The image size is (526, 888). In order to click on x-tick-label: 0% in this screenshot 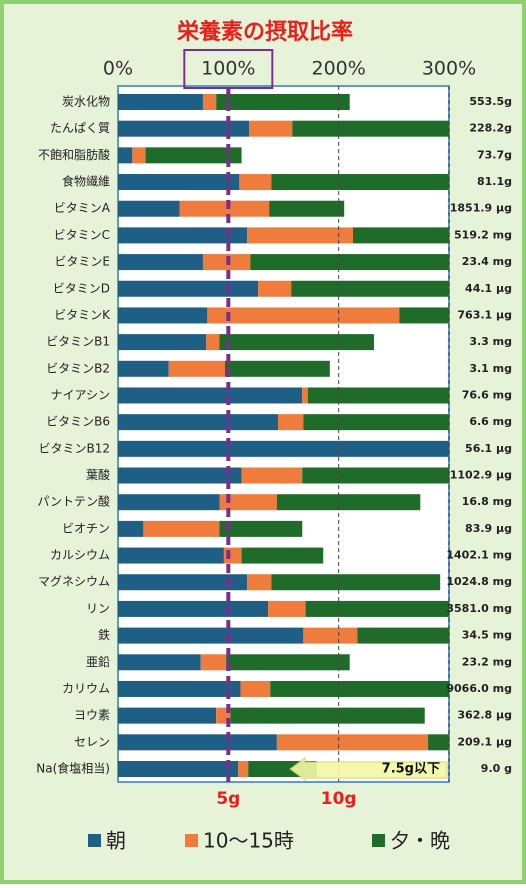, I will do `click(118, 69)`.